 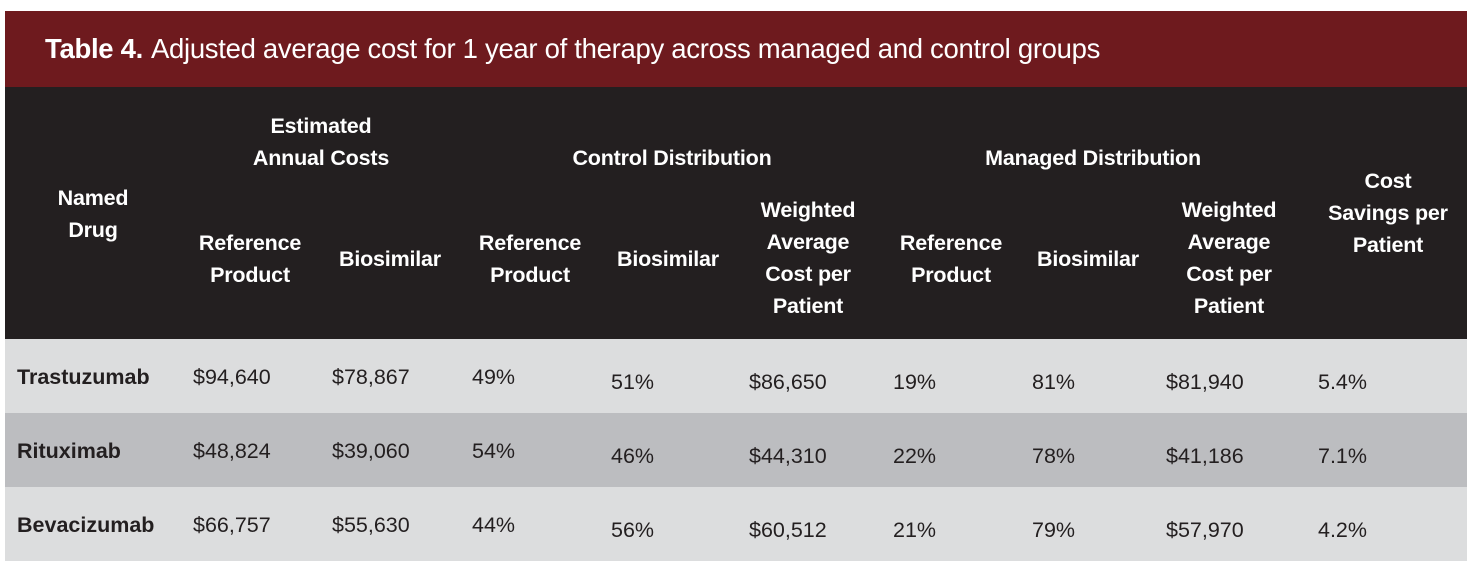 I want to click on header-est-reference-product: Reference Product, so click(x=250, y=259).